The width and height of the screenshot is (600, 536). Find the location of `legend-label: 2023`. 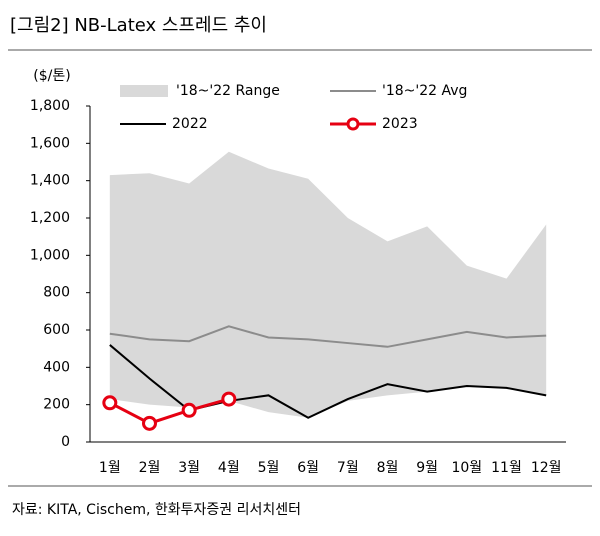

legend-label: 2023 is located at coordinates (400, 124).